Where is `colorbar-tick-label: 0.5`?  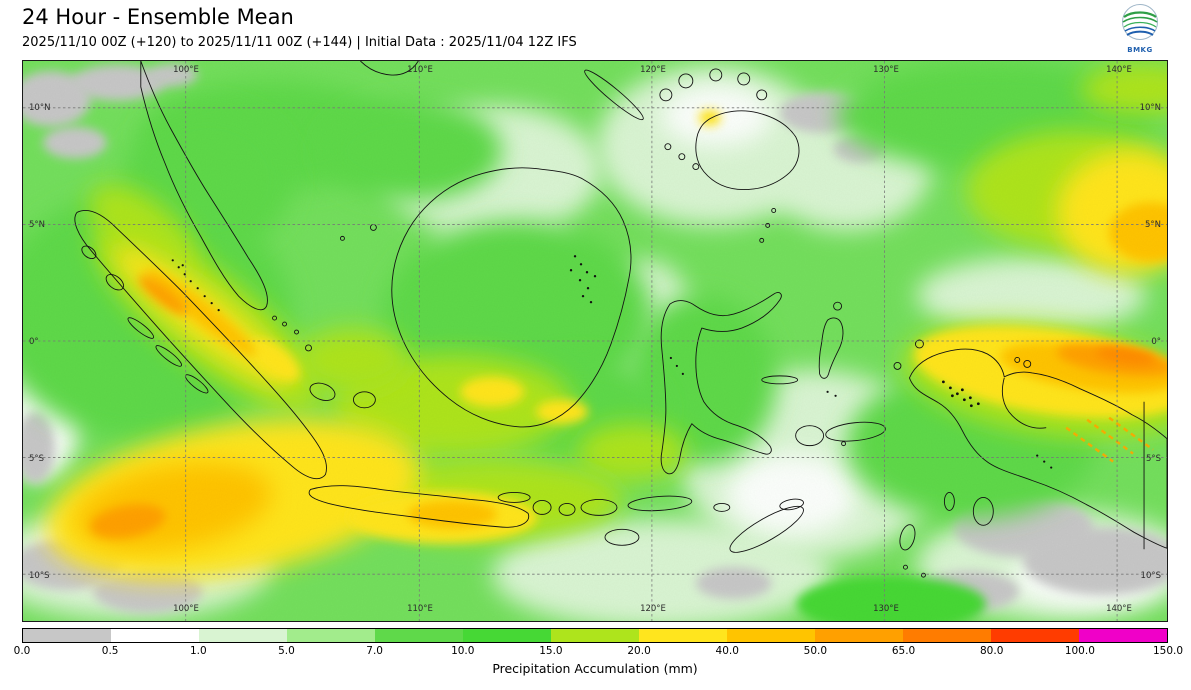 colorbar-tick-label: 0.5 is located at coordinates (110, 651).